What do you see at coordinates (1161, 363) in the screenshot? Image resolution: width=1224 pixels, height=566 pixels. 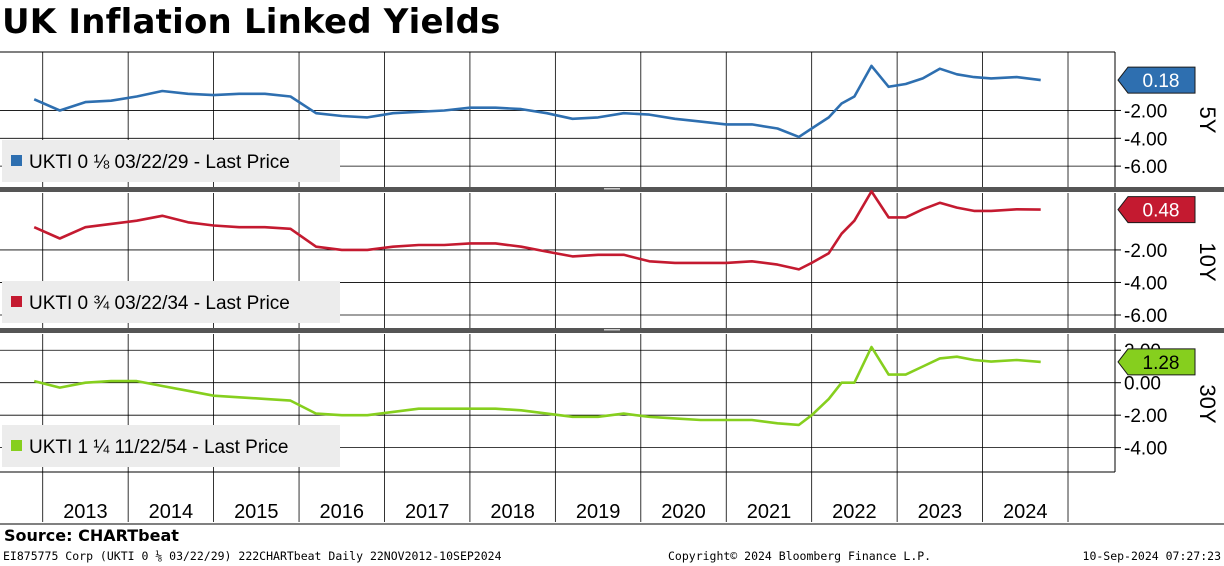 I see `last-value-label: 1.28` at bounding box center [1161, 363].